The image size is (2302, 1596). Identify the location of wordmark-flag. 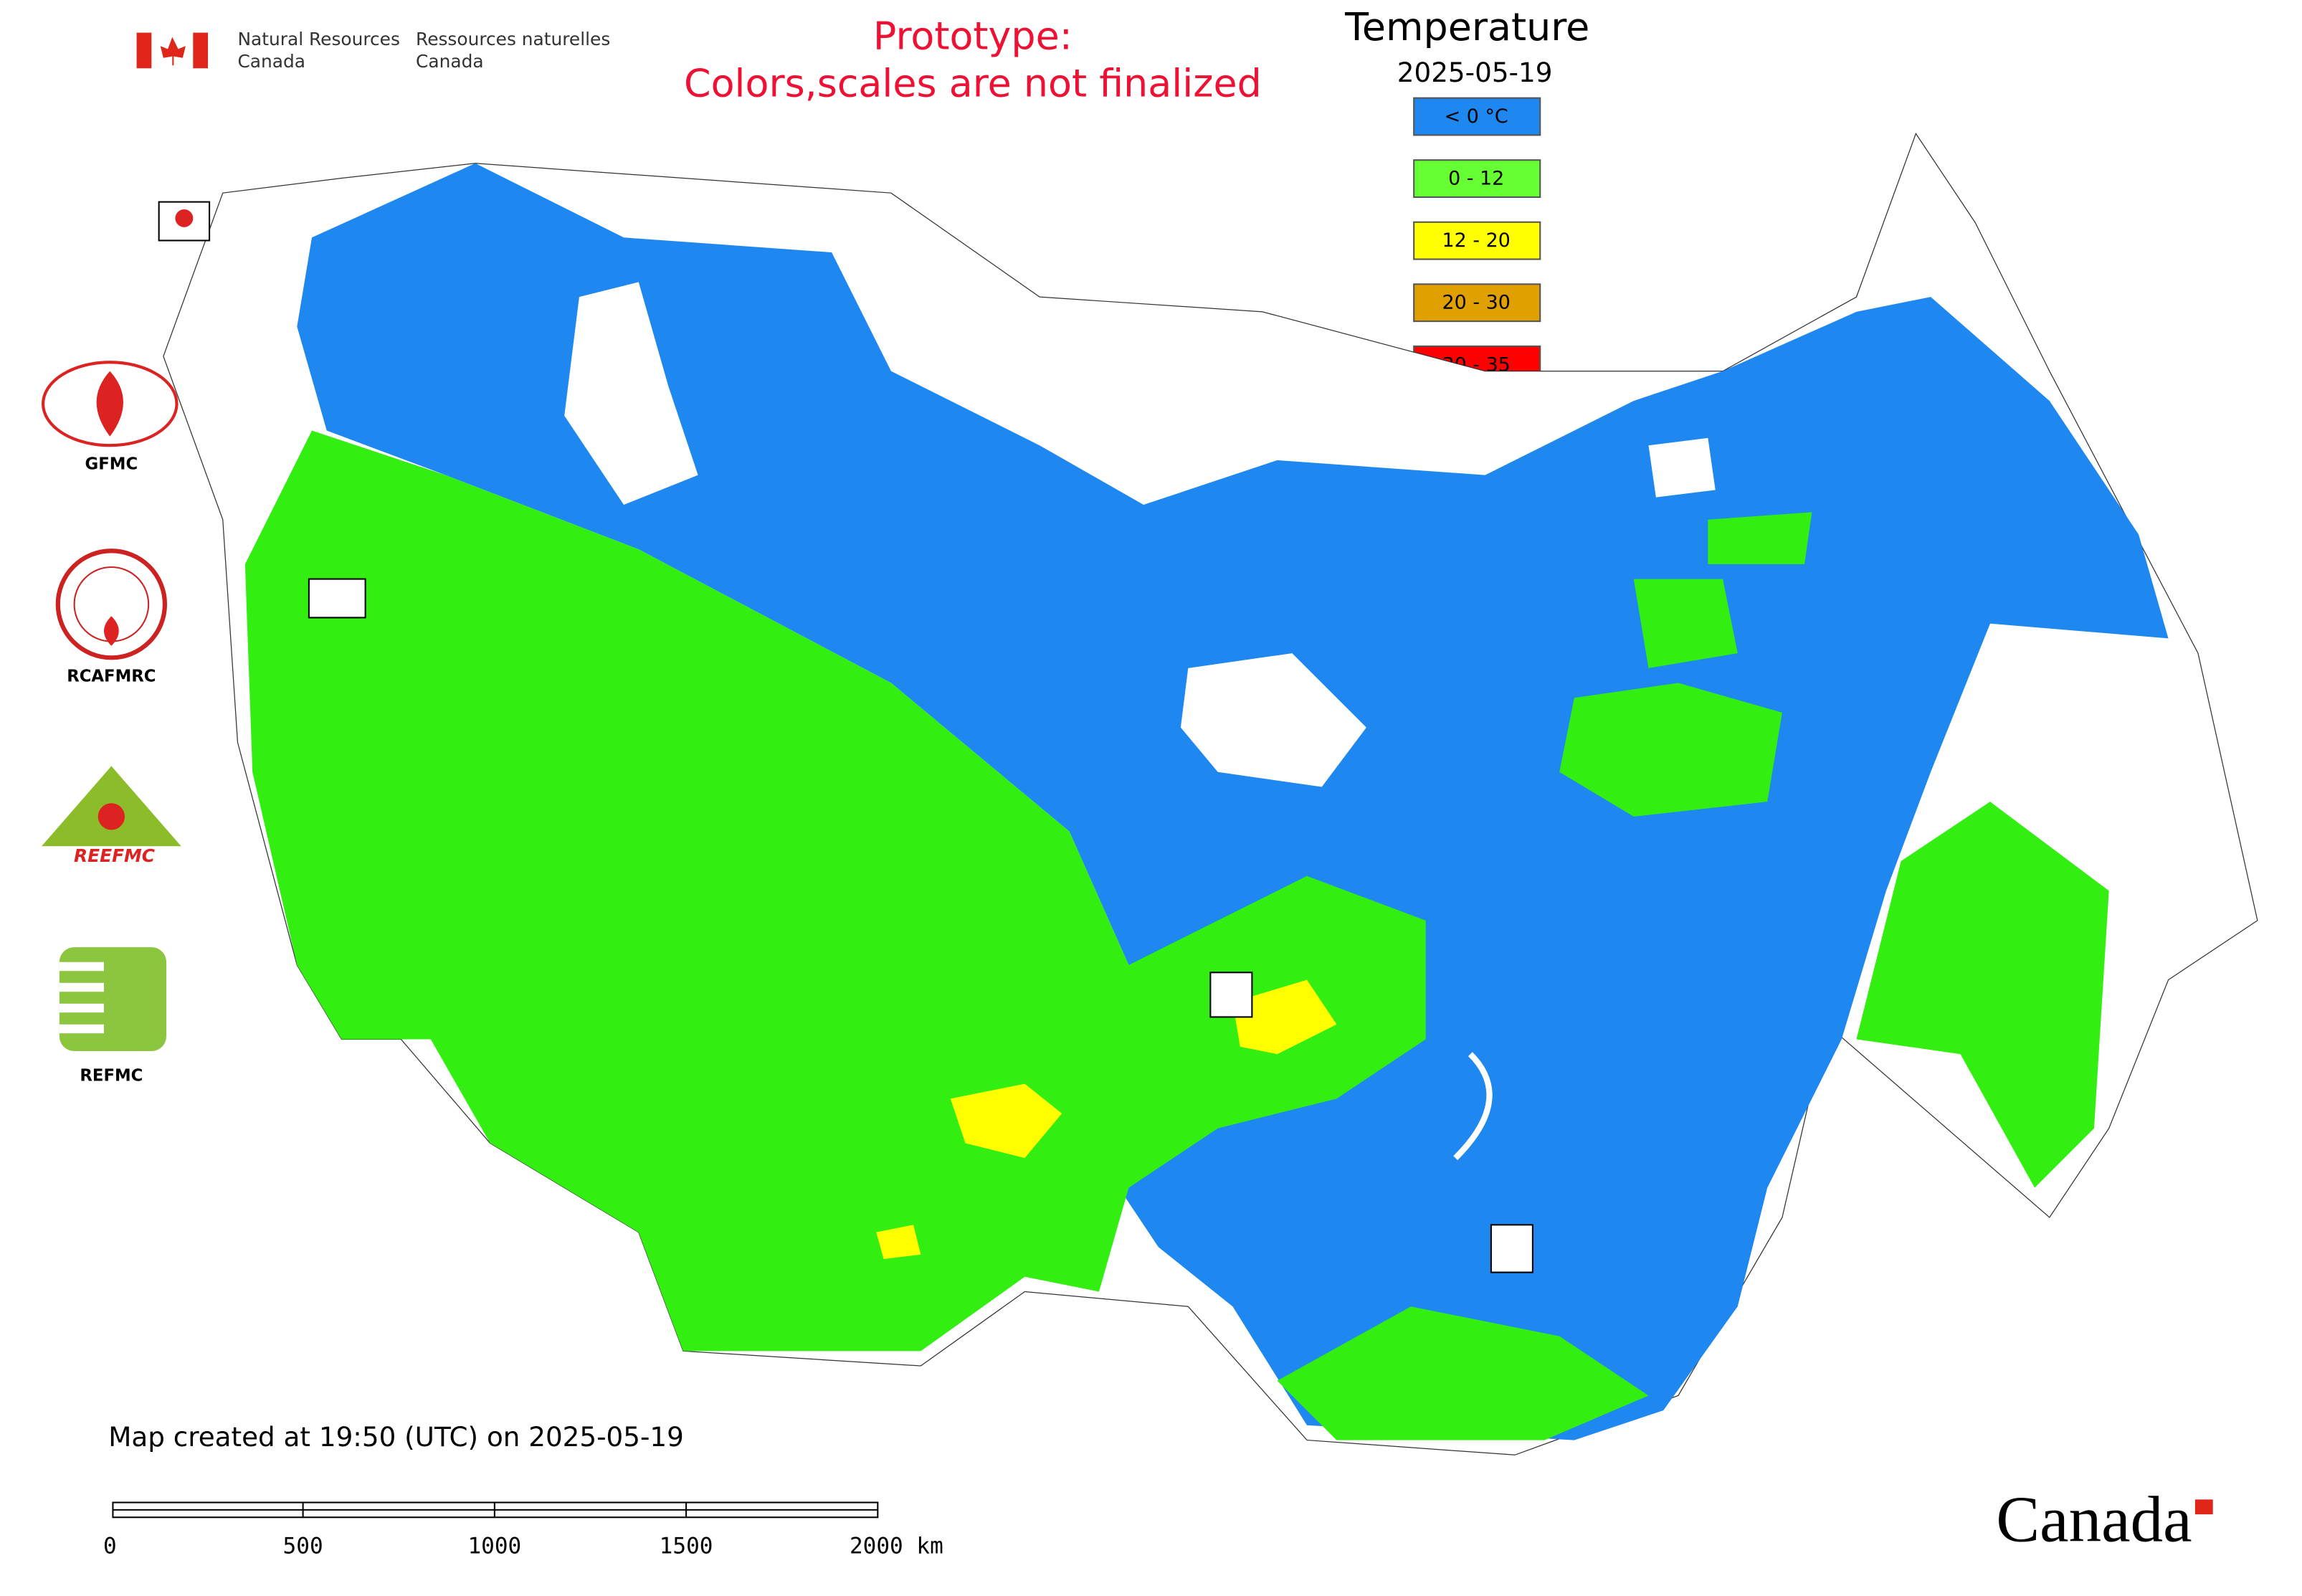
(2204, 1507).